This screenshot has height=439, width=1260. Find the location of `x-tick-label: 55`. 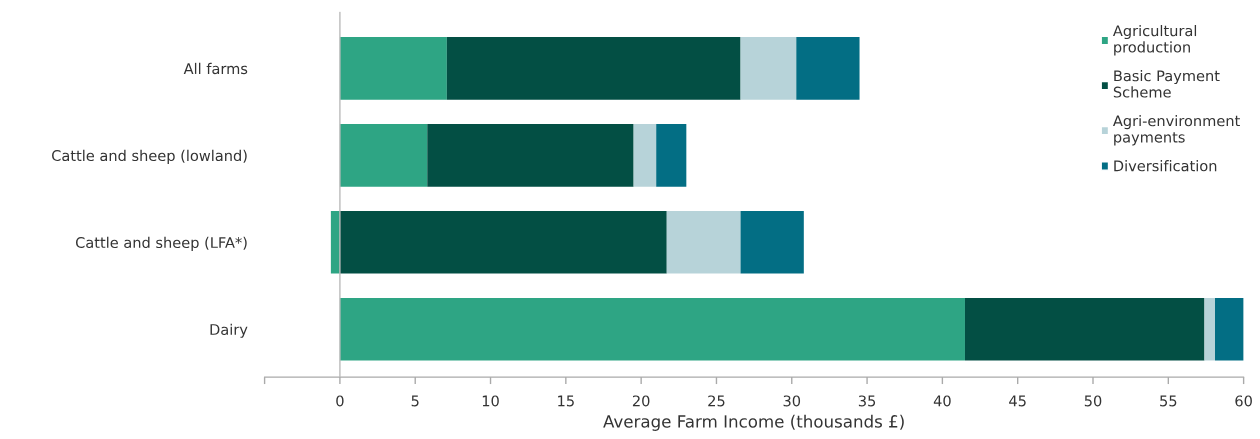

x-tick-label: 55 is located at coordinates (1168, 401).